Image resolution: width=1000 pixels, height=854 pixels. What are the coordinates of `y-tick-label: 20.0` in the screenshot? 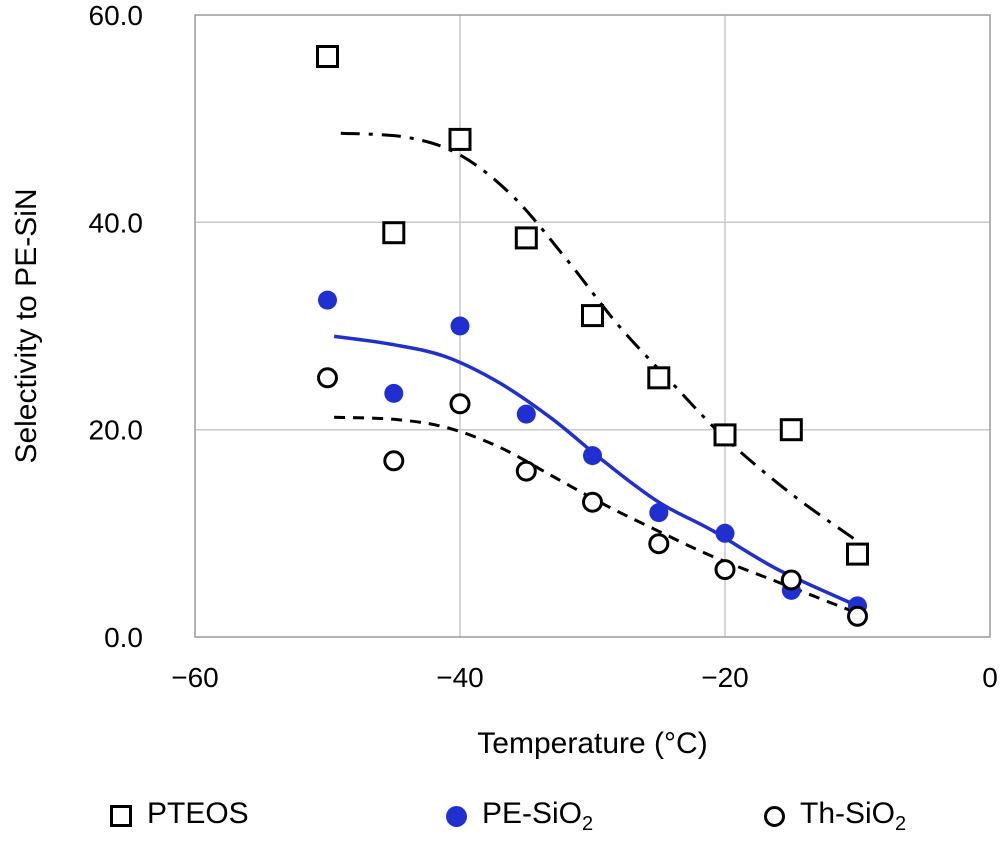 It's located at (116, 430).